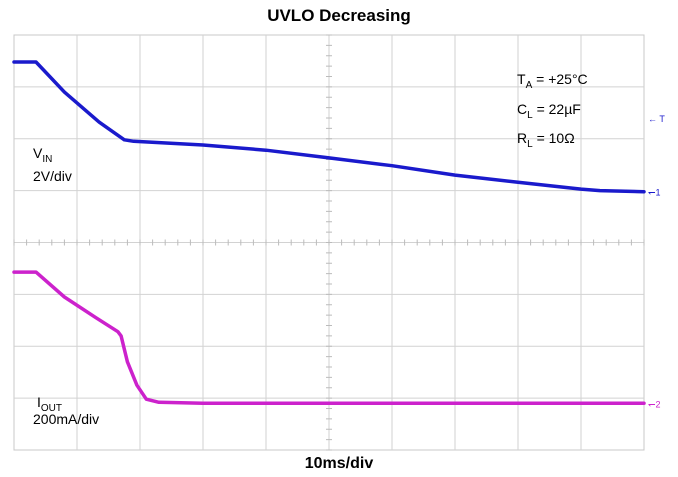 This screenshot has width=678, height=477. What do you see at coordinates (52, 176) in the screenshot?
I see `vin-scale: 2V/div` at bounding box center [52, 176].